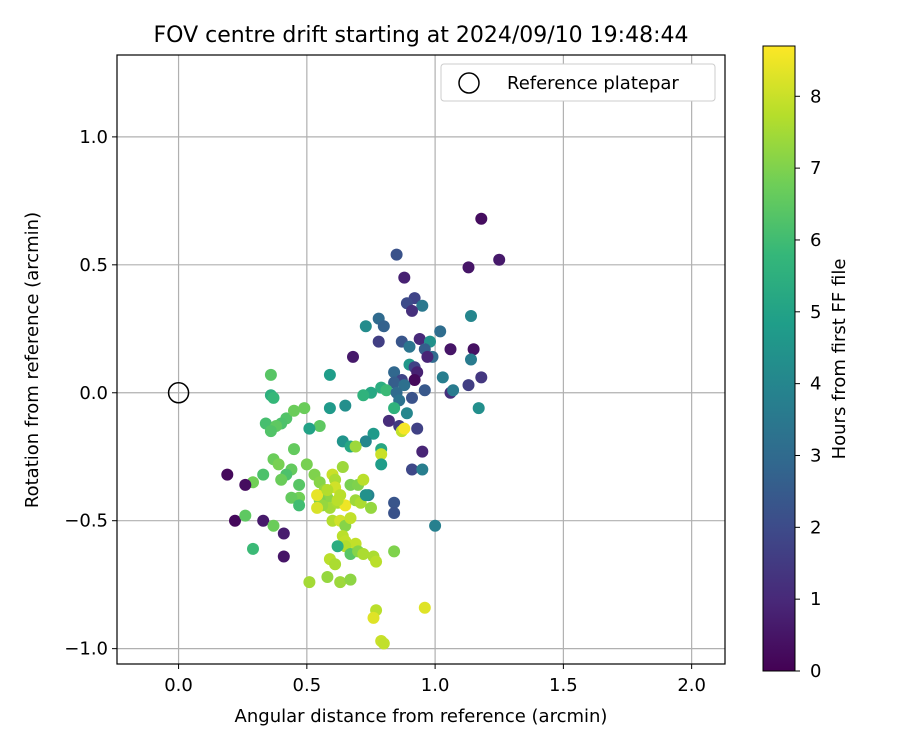  Describe the element at coordinates (808, 384) in the screenshot. I see `colorbar-ticks: 0 1 2 3 4 5 6 7 8` at that location.